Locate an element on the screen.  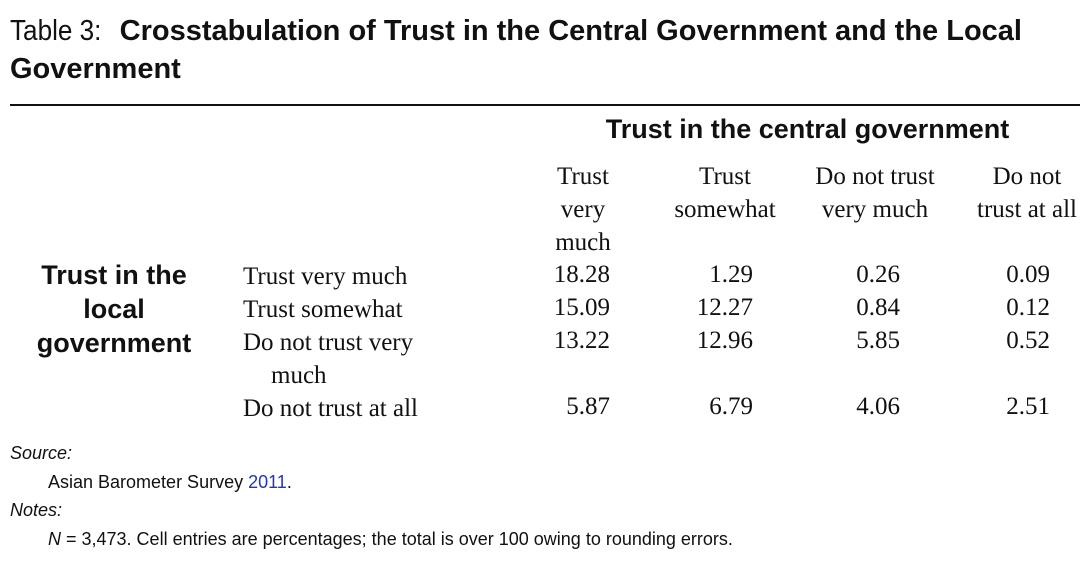
column-spanner: Trust in the central government is located at coordinates (807, 129).